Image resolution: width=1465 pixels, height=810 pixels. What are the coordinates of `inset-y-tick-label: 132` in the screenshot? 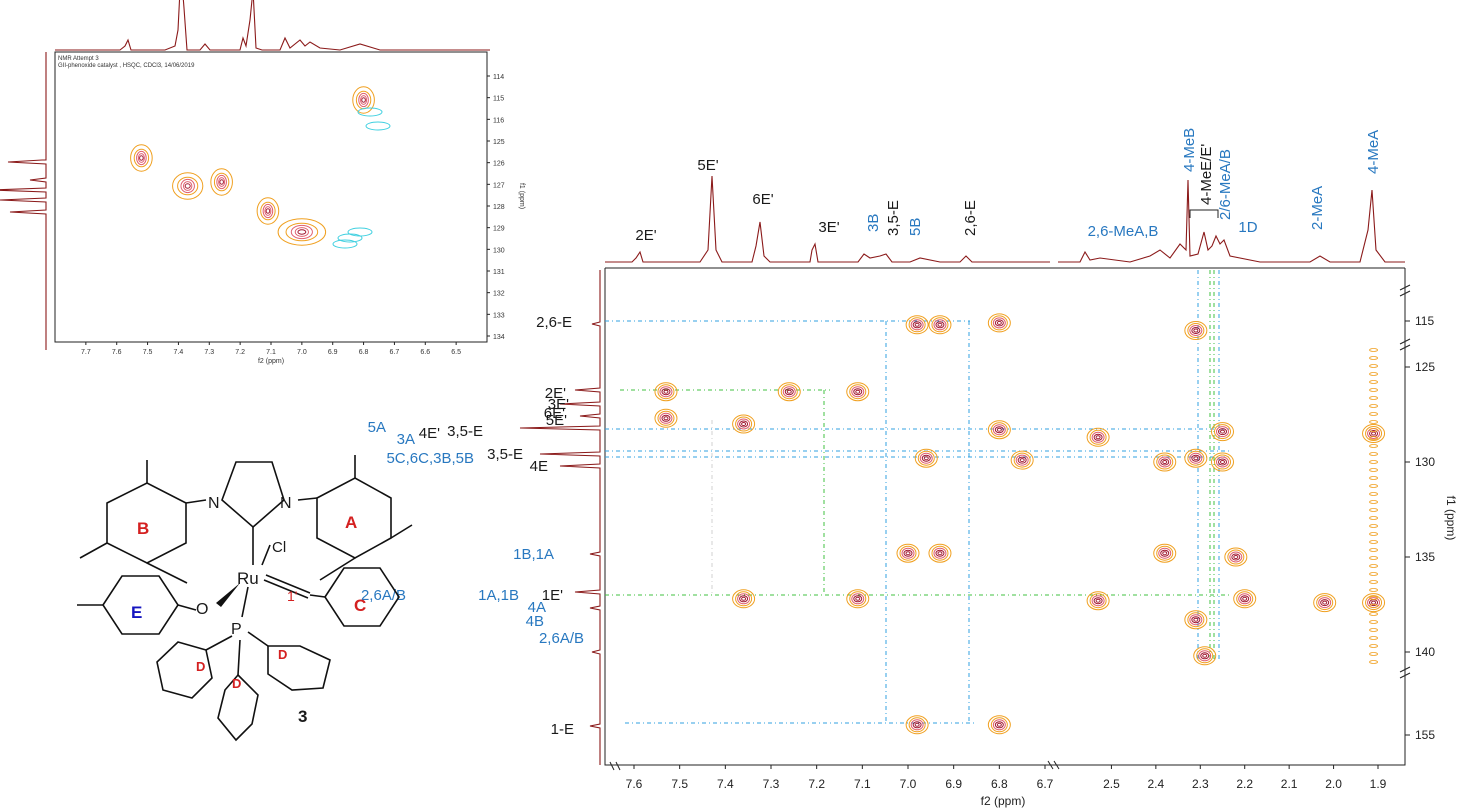 It's located at (499, 294).